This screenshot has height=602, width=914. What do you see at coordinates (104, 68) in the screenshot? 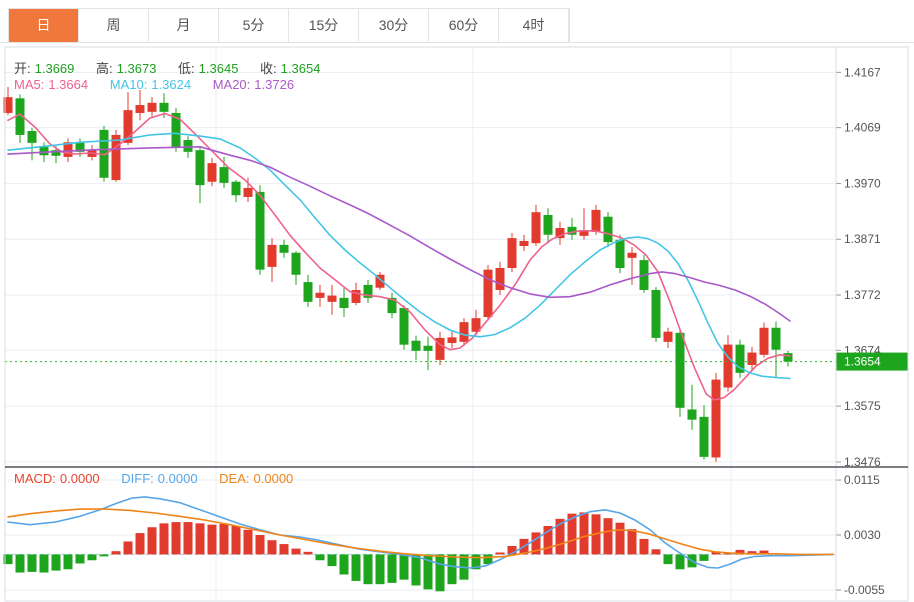
I see `high-label: 高:` at bounding box center [104, 68].